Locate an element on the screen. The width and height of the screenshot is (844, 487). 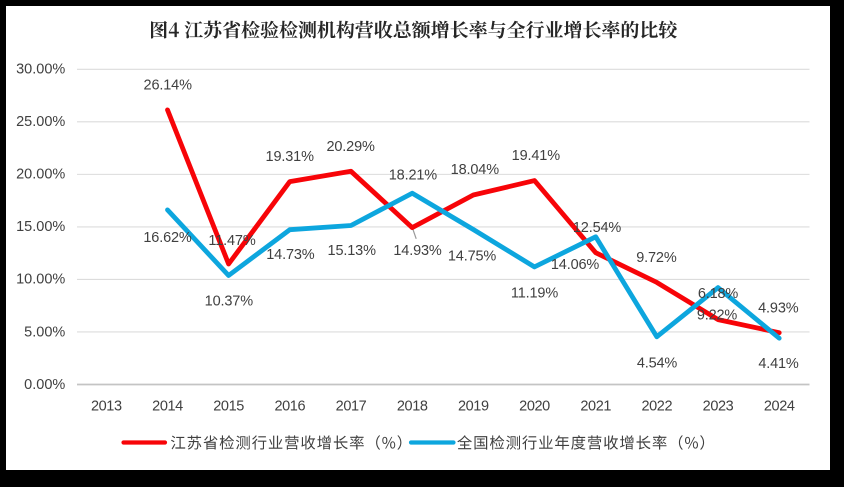
svg-text: 15.13% is located at coordinates (352, 251).